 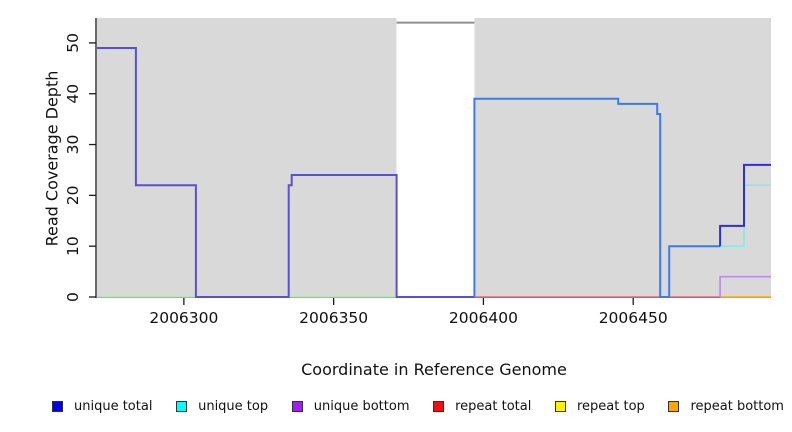 I want to click on x-tick-label: 2006300, so click(x=183, y=318).